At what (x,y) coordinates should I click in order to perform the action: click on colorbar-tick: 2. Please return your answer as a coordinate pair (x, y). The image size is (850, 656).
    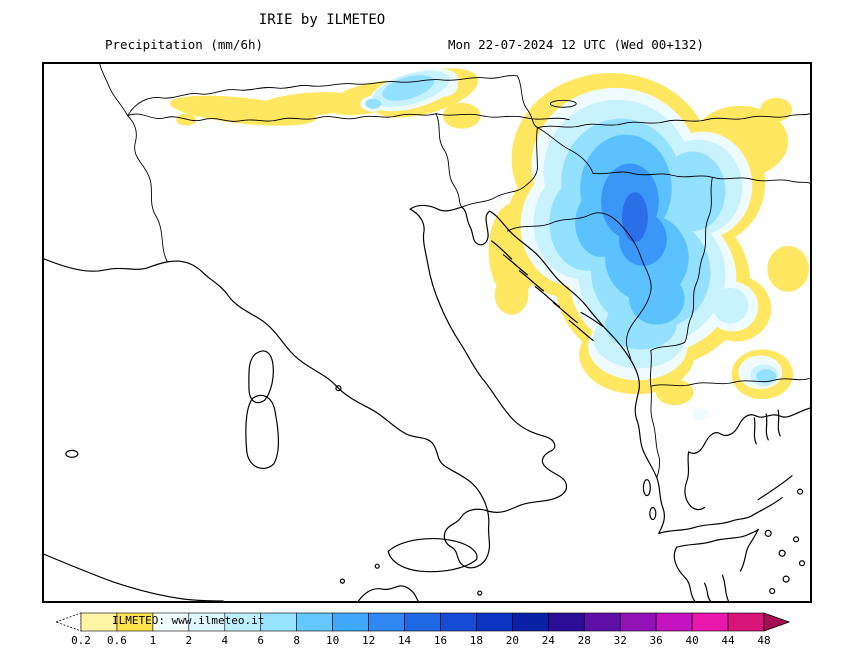
    Looking at the image, I should click on (189, 640).